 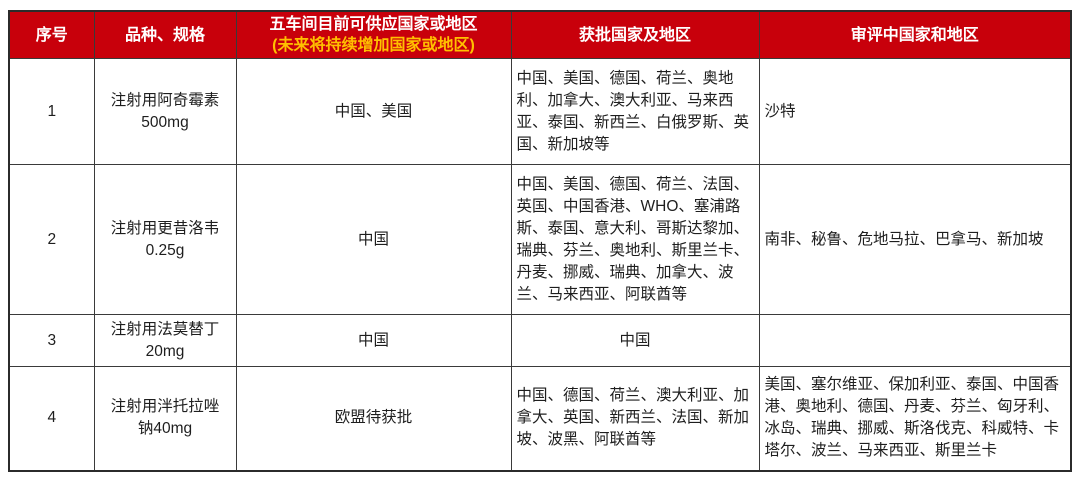 I want to click on cell-seq: 3, so click(x=51, y=340).